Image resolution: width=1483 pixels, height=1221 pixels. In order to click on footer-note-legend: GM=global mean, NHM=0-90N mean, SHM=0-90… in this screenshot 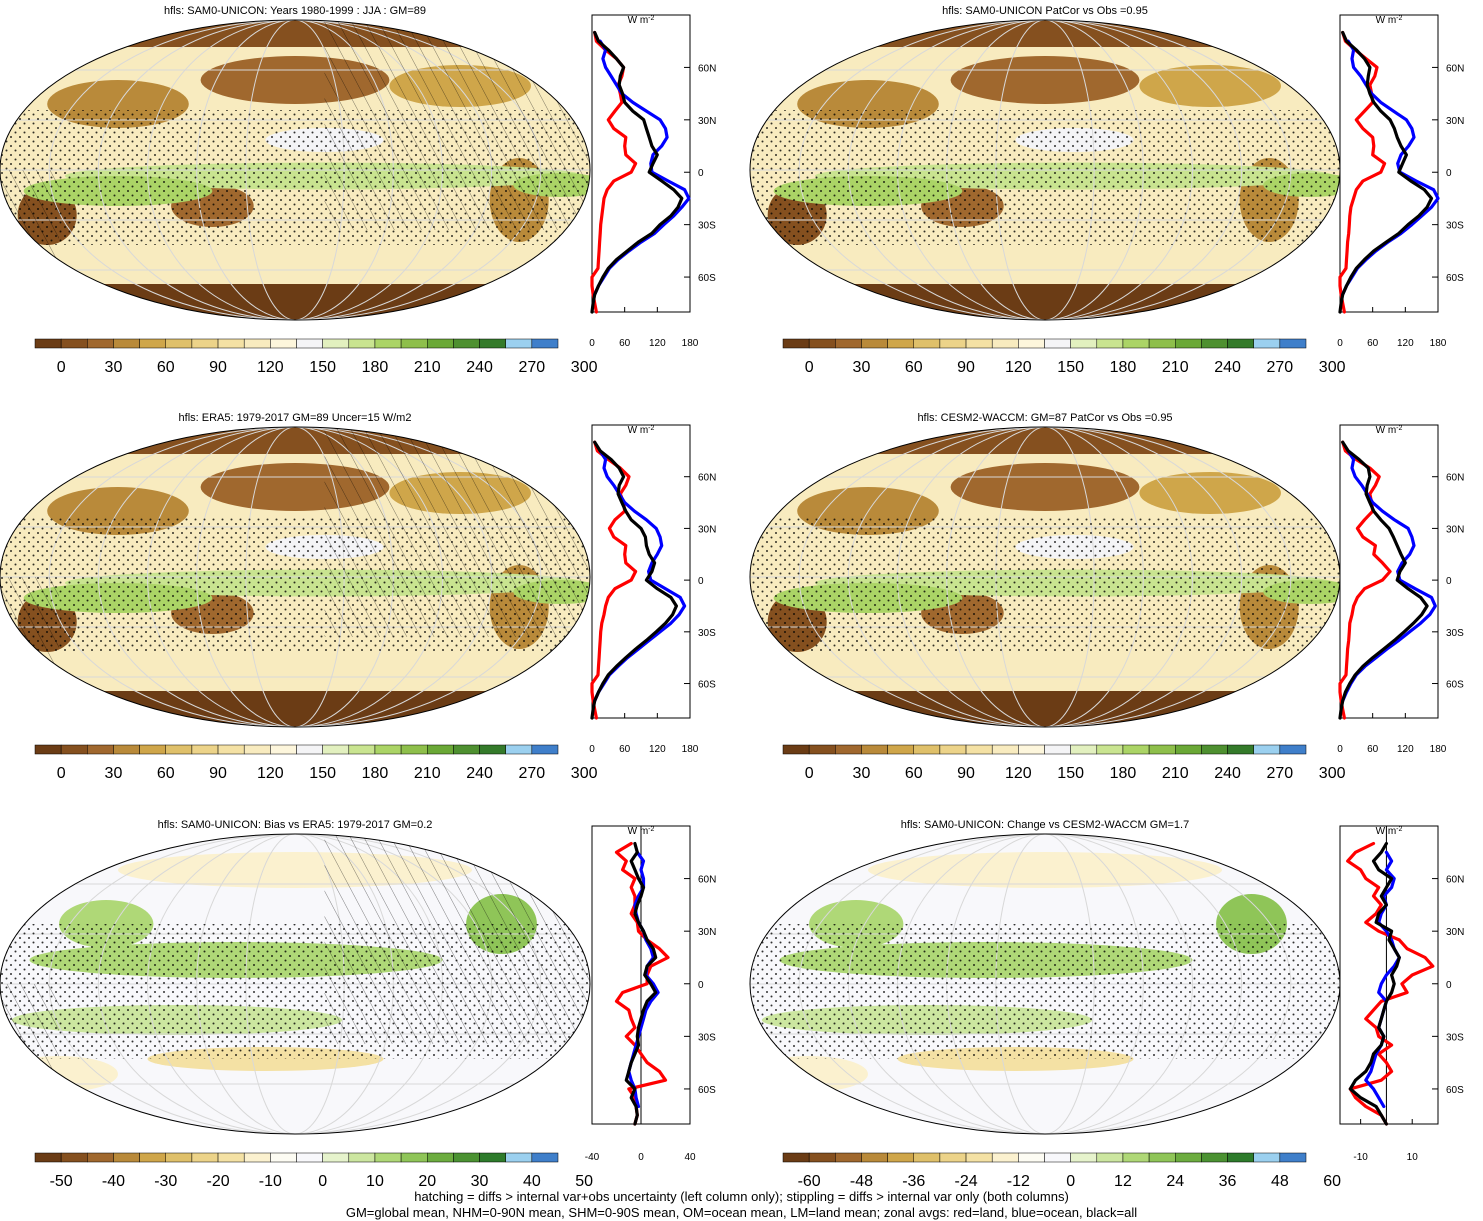, I will do `click(741, 1212)`.